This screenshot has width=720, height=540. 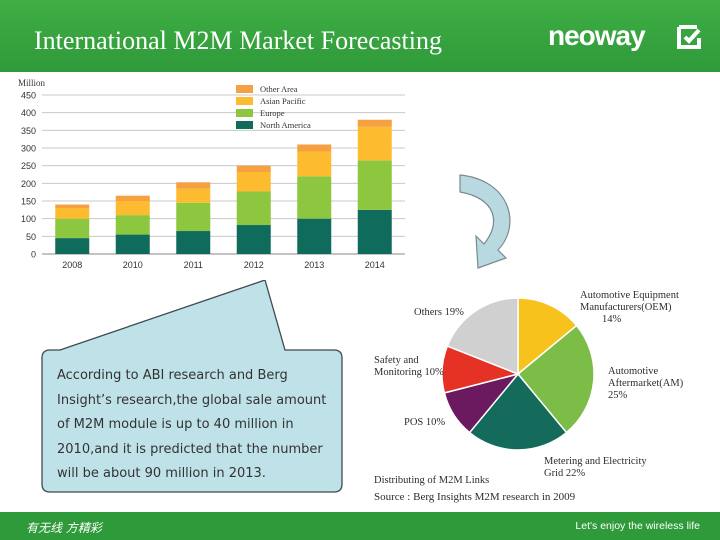 I want to click on pie-label-aftermarket: Automotive Aftermarket(AM) 25%, so click(x=646, y=383).